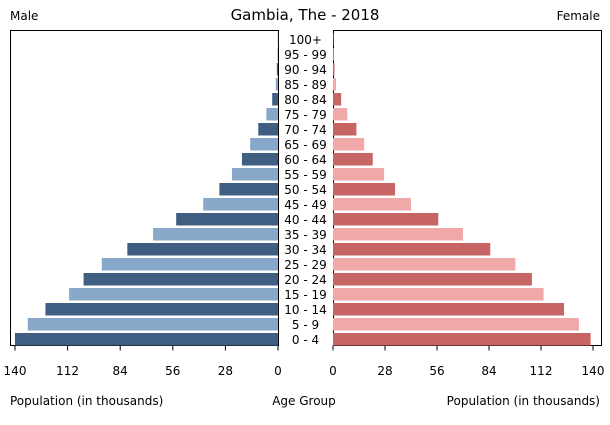 The height and width of the screenshot is (425, 610). What do you see at coordinates (333, 371) in the screenshot?
I see `female-tick-label: 0` at bounding box center [333, 371].